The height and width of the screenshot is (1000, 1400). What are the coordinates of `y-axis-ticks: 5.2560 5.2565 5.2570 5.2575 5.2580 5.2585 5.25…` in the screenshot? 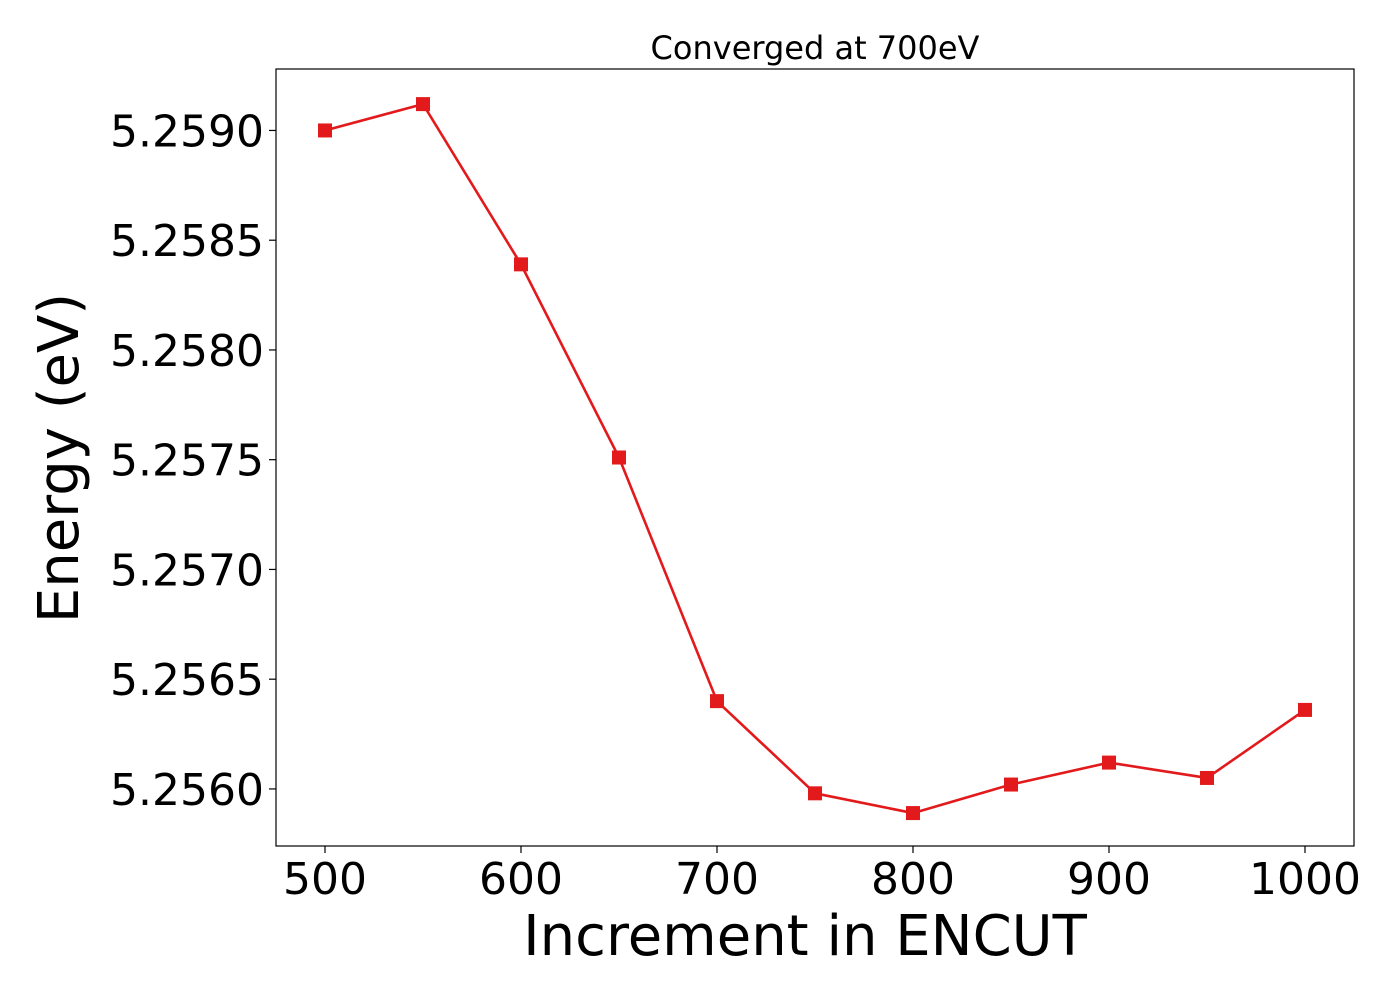 It's located at (193, 461).